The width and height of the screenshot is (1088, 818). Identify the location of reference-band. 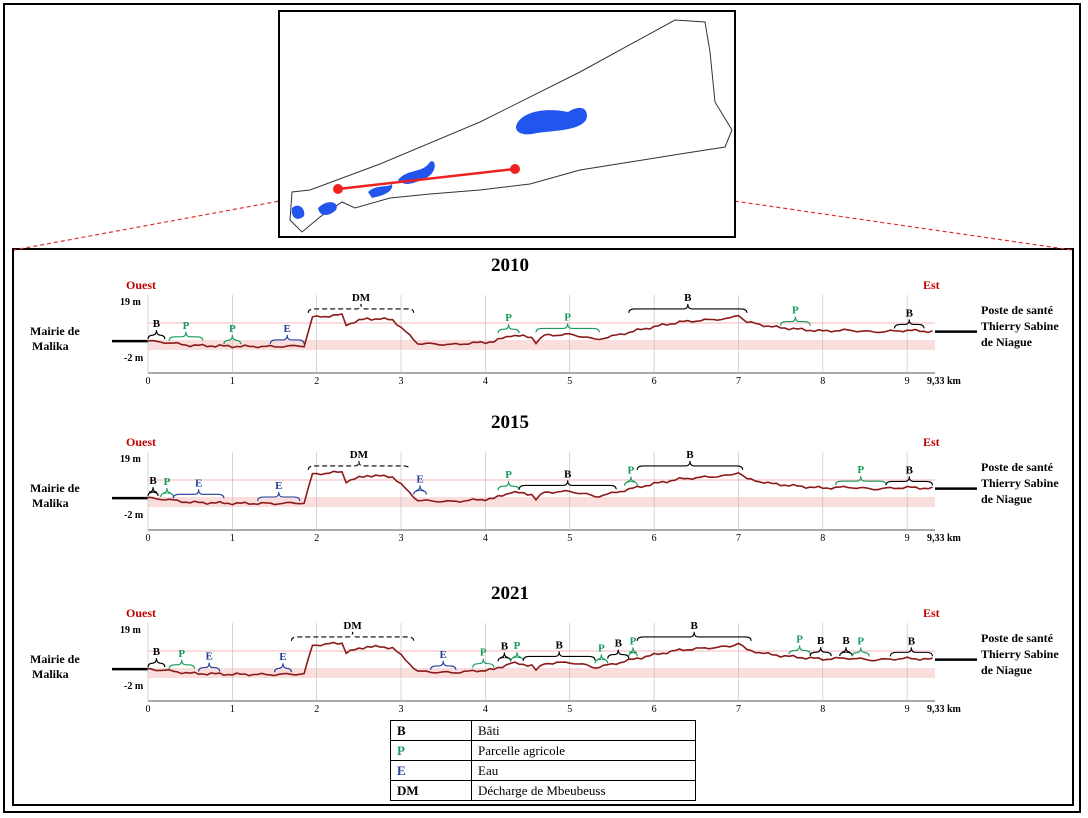
(541, 673).